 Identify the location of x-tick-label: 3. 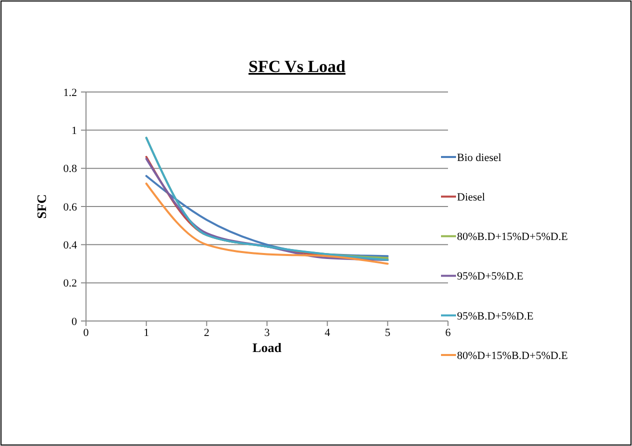
(267, 333).